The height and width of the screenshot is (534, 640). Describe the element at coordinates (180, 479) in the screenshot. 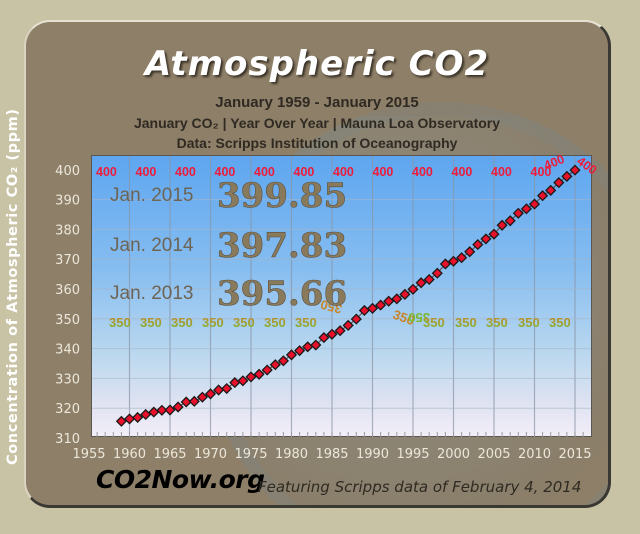

I see `co2now-logo: CO2Now.org` at that location.